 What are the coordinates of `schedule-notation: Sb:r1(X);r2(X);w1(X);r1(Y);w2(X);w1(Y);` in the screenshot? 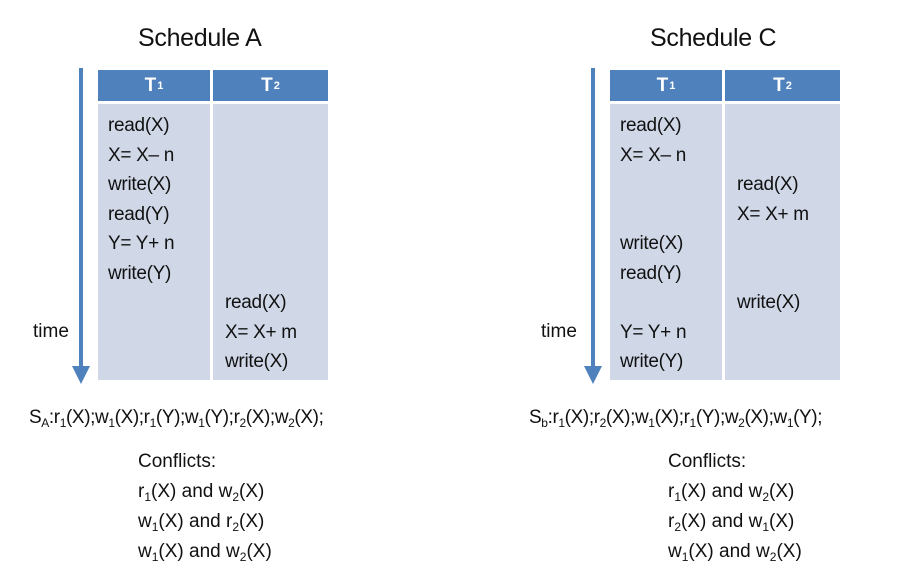 It's located at (676, 418).